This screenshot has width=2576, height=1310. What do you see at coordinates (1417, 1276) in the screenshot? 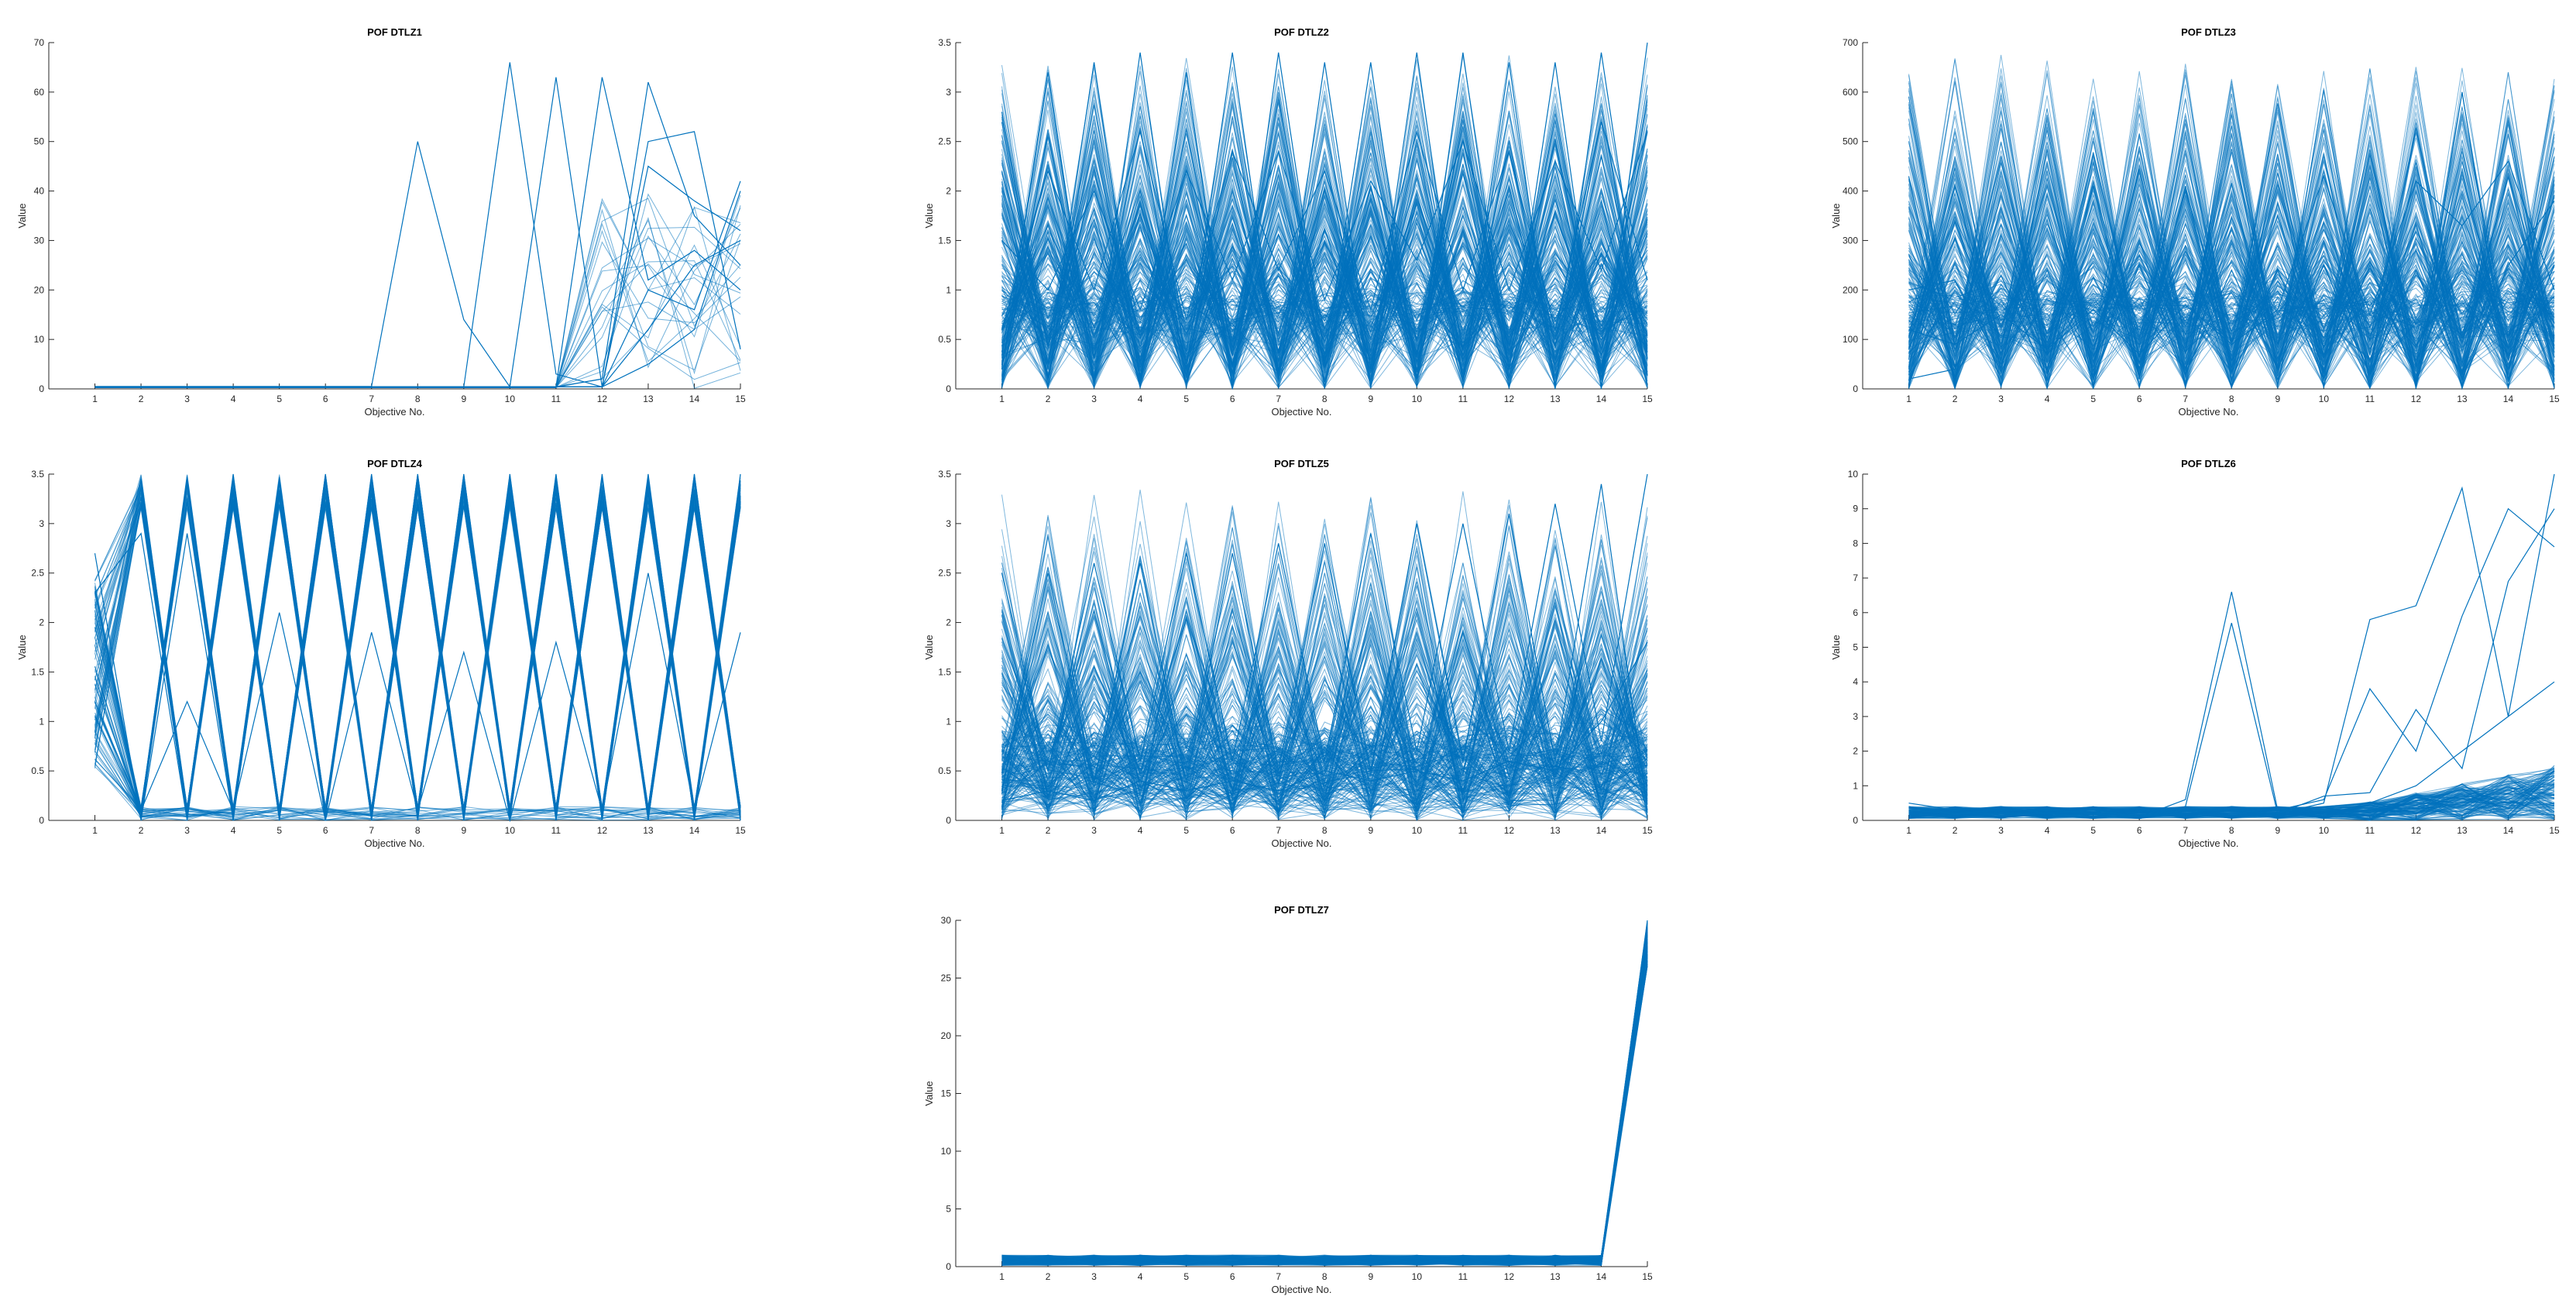
I see `x-tick-label: 10` at bounding box center [1417, 1276].